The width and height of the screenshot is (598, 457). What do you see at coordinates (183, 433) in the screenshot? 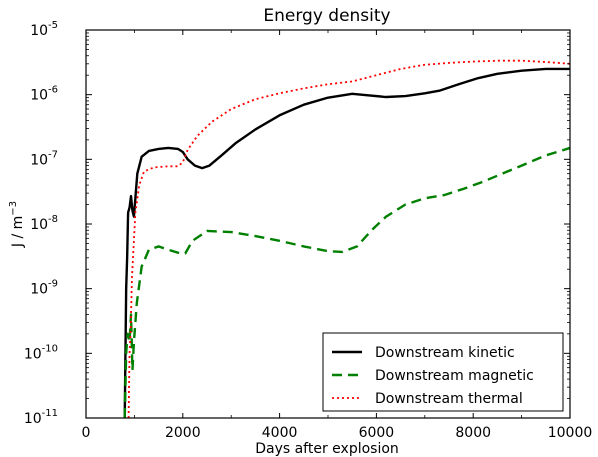
I see `x-tick-label: 2000` at bounding box center [183, 433].